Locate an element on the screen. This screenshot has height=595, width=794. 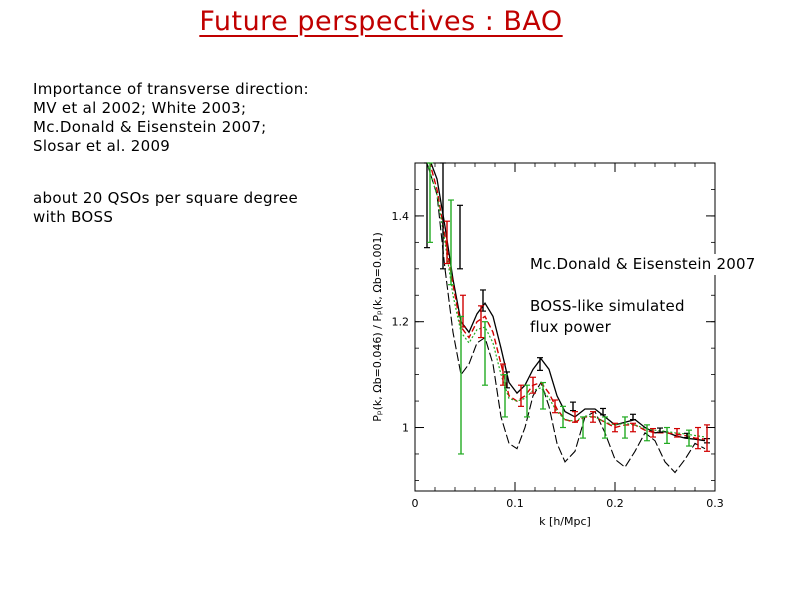
boss-note-line: with BOSS is located at coordinates (73, 217).